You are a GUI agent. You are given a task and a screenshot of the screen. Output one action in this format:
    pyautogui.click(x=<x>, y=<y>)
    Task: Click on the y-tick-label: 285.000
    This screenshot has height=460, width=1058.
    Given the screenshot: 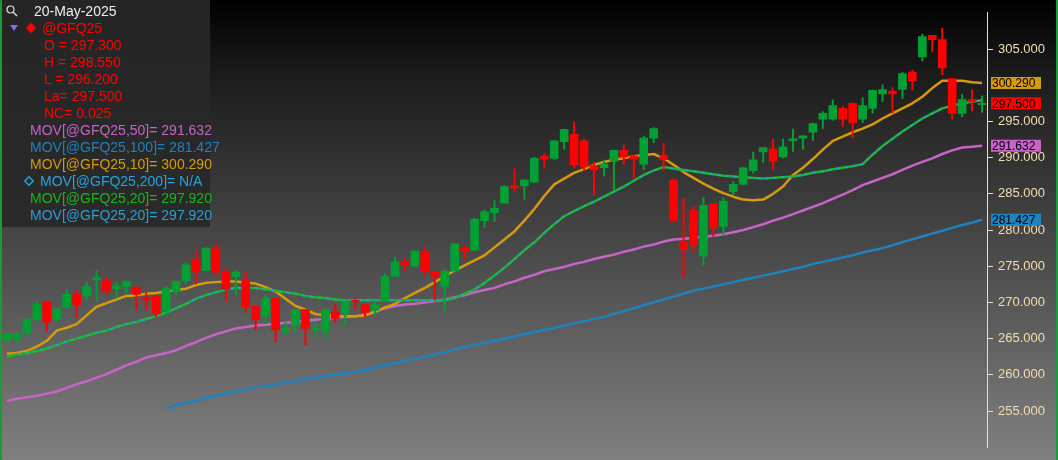 What is the action you would take?
    pyautogui.click(x=1022, y=193)
    